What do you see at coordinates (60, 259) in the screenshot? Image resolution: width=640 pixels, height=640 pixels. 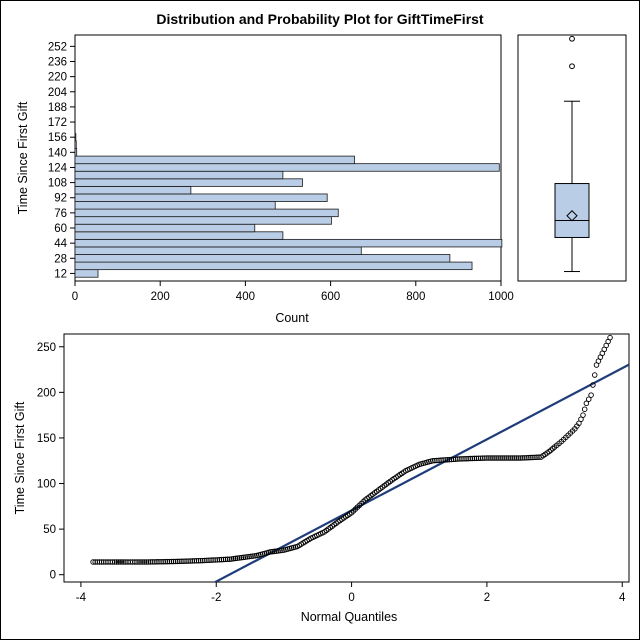 I see `histogram-y-tick-label: 28` at bounding box center [60, 259].